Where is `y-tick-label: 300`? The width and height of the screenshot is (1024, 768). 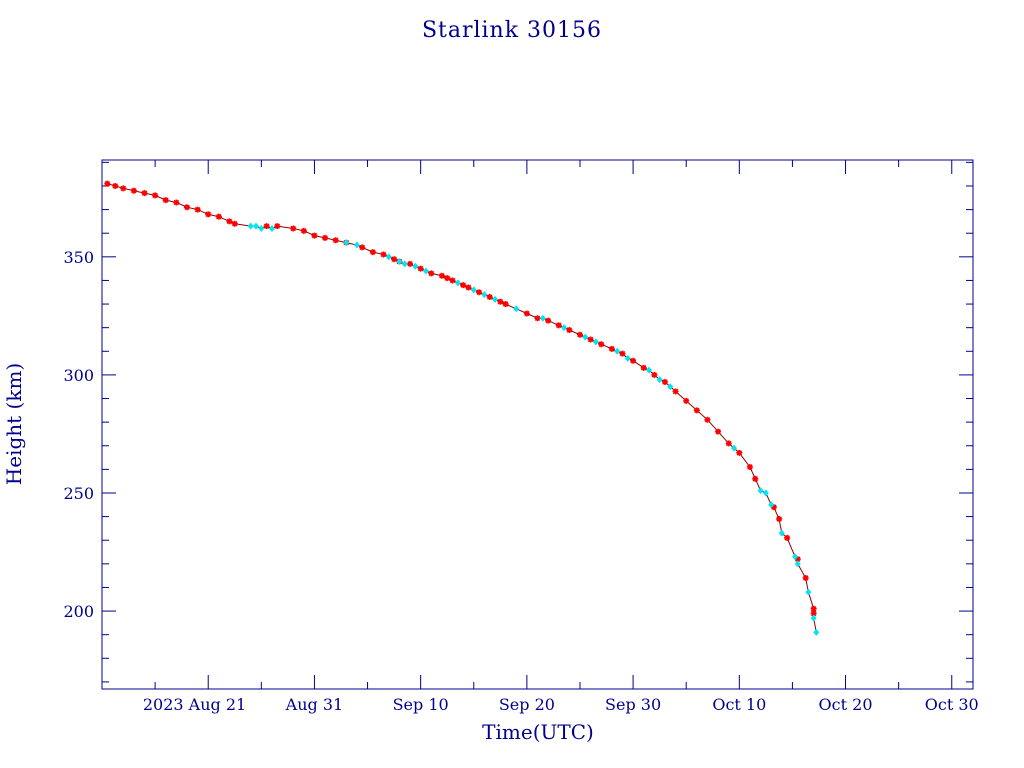 y-tick-label: 300 is located at coordinates (78, 375).